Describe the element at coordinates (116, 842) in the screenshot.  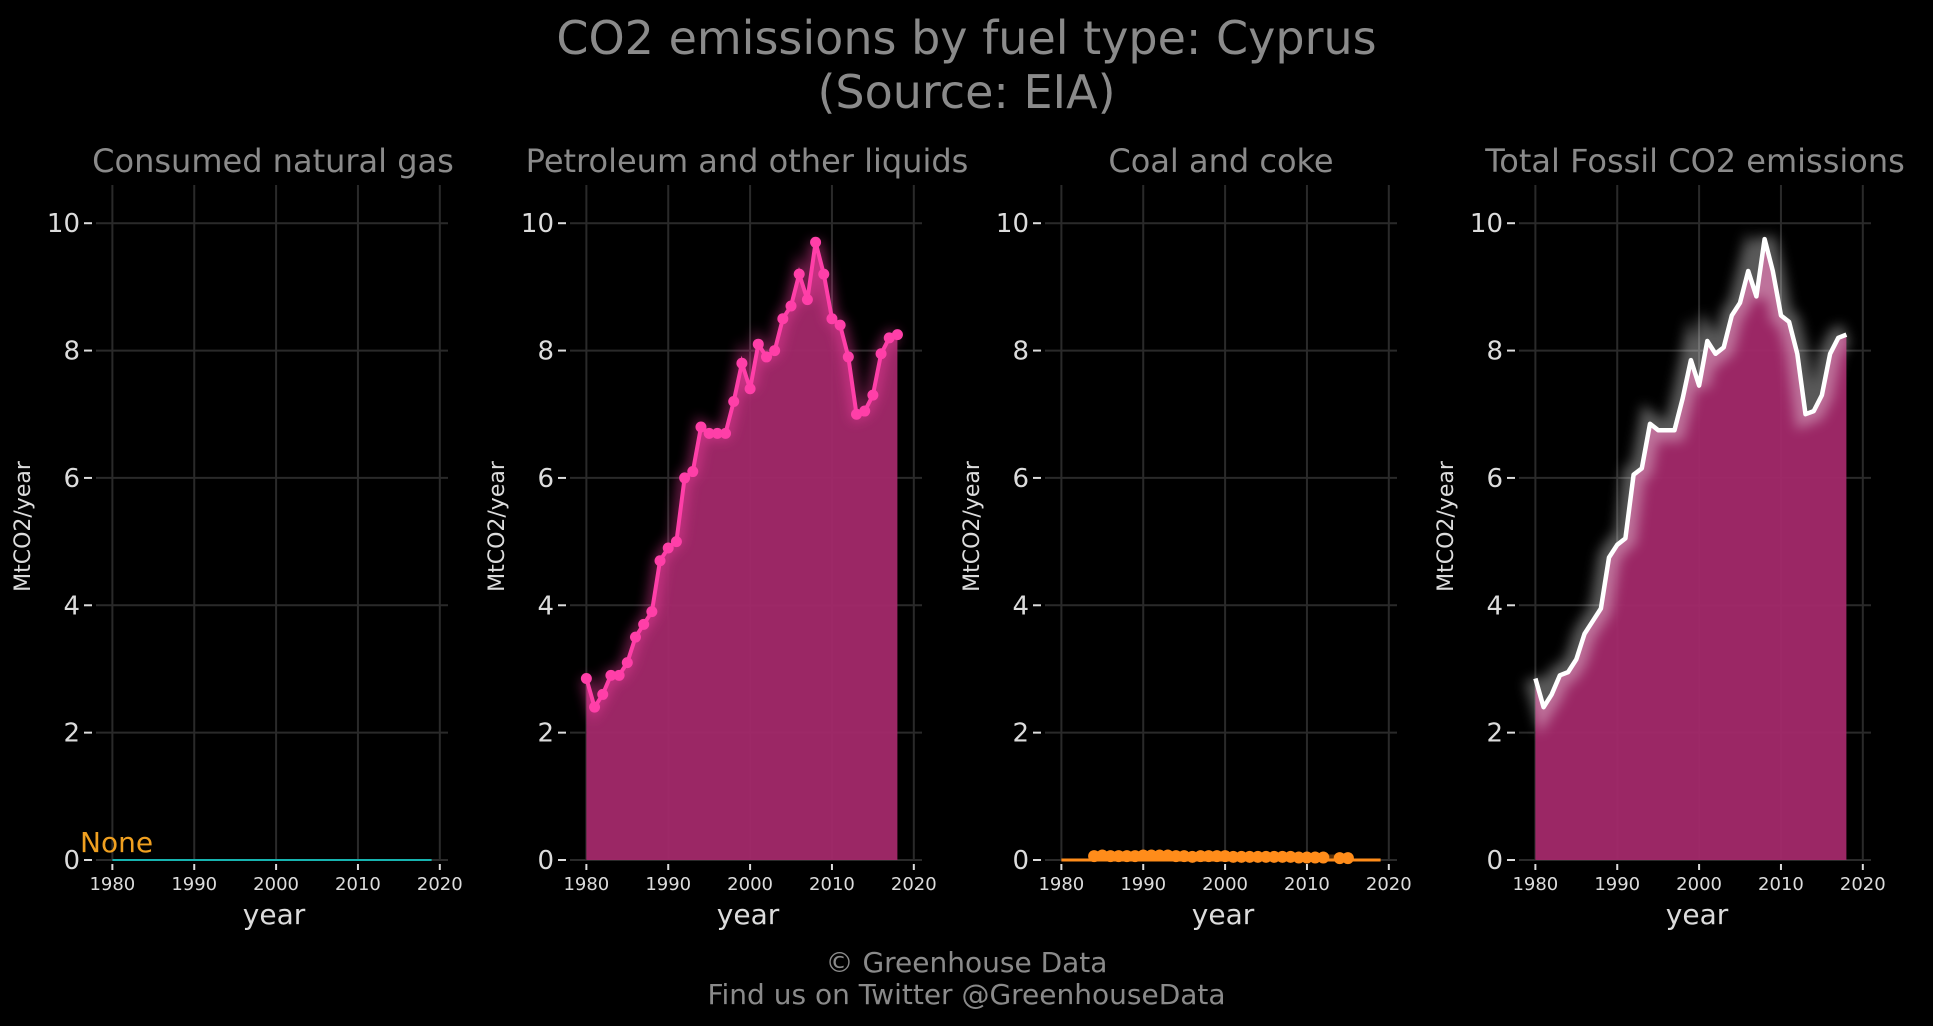
I see `none-annotation: None` at that location.